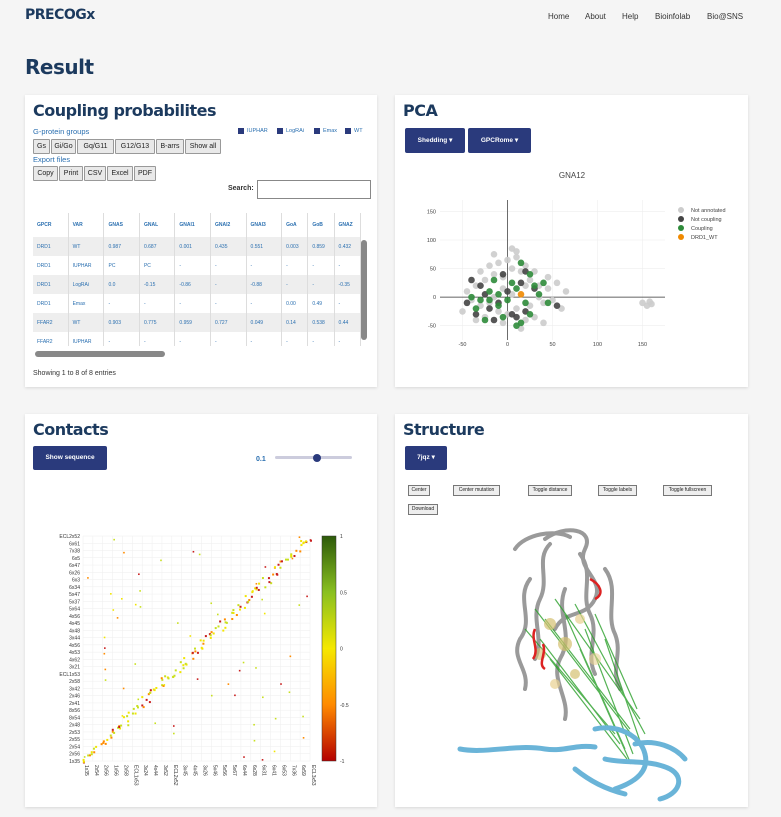 The height and width of the screenshot is (817, 781). I want to click on group-button-g12g13: G12/G13, so click(135, 146).